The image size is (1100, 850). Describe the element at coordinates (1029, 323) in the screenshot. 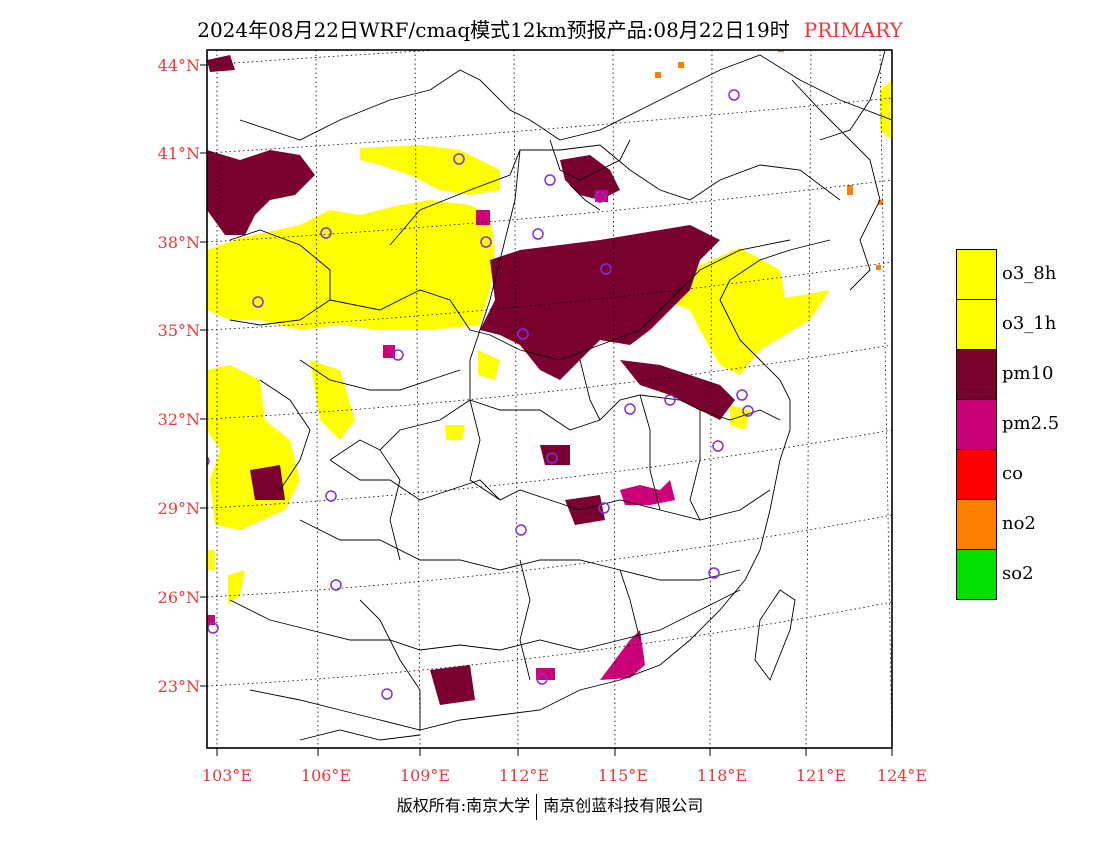

I see `legend-label: o3_1h` at that location.